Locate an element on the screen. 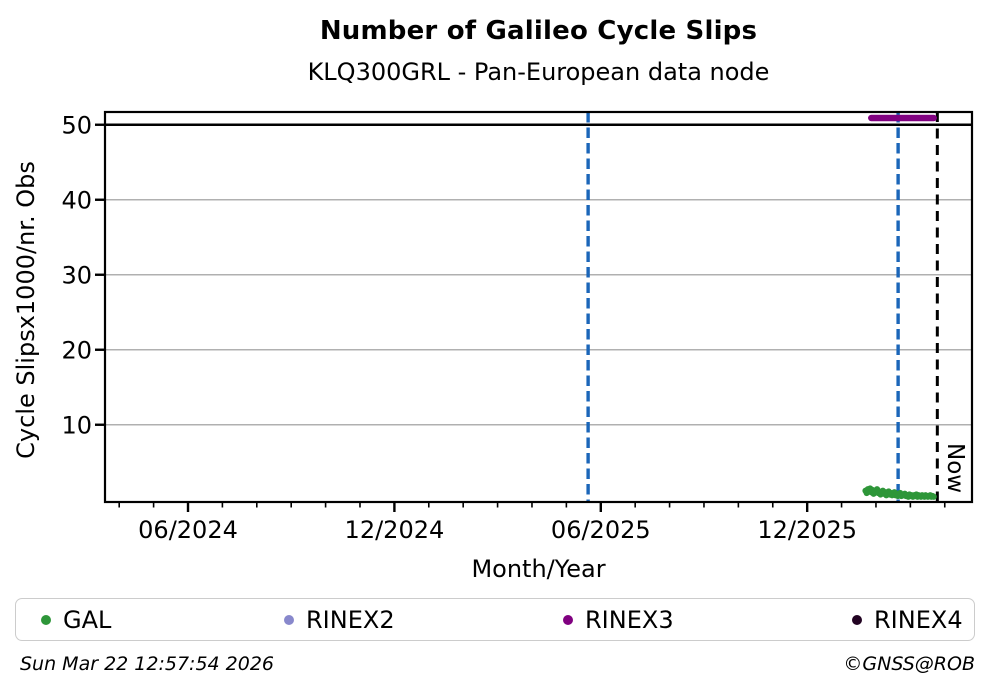 This screenshot has width=993, height=699. y-tick-label: 50 is located at coordinates (76, 125).